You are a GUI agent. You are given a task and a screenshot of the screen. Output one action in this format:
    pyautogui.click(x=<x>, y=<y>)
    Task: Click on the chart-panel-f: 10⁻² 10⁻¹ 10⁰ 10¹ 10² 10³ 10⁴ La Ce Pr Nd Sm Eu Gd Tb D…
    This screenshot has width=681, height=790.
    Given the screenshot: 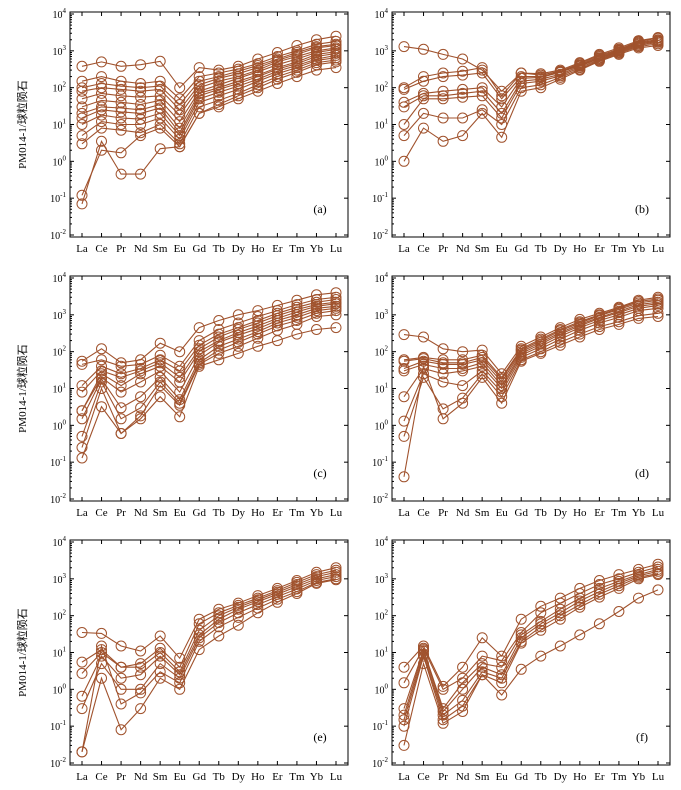 What is the action you would take?
    pyautogui.click(x=521, y=659)
    